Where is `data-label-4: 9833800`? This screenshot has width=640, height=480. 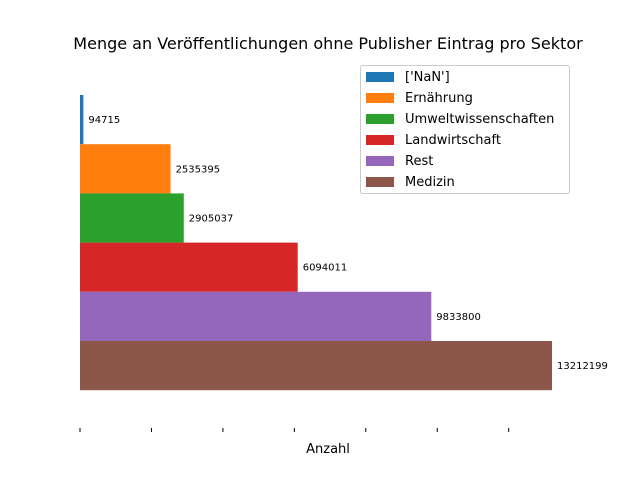 data-label-4: 9833800 is located at coordinates (458, 317).